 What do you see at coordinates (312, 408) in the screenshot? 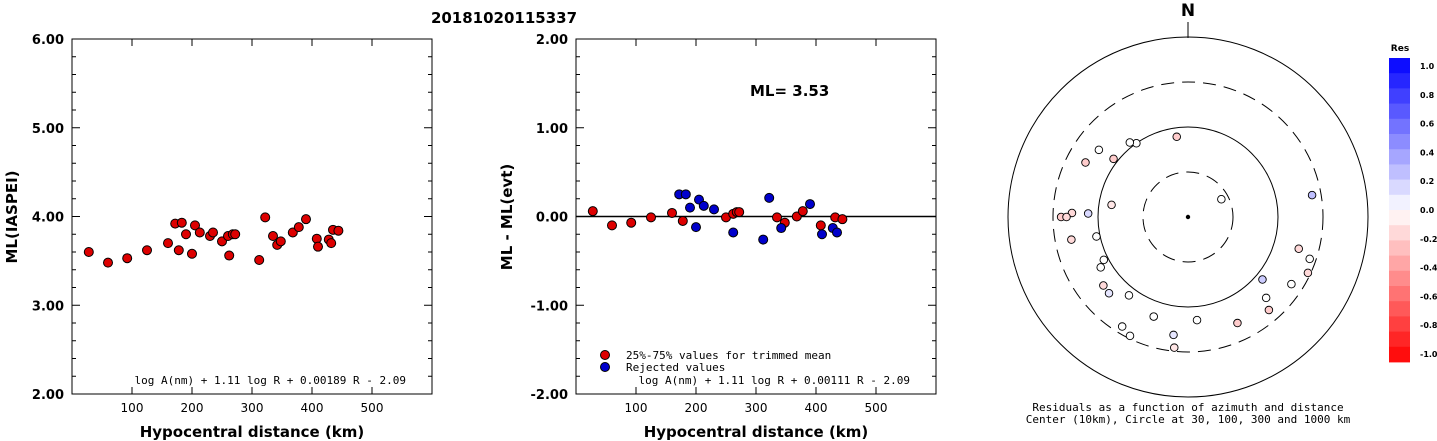
I see `x-tick-label: 400` at bounding box center [312, 408].